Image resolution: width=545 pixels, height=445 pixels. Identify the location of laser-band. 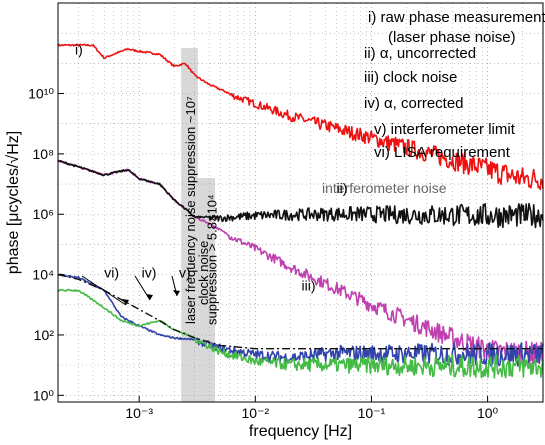
(189, 225).